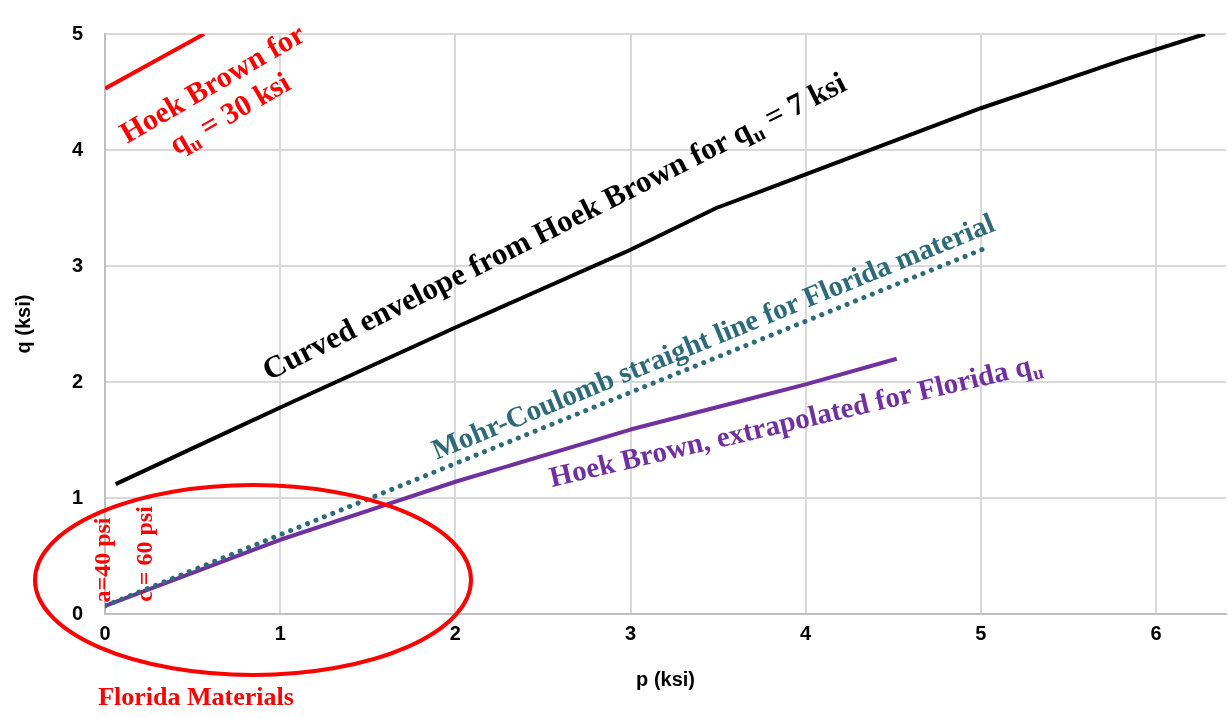  What do you see at coordinates (666, 678) in the screenshot?
I see `x-axis-title: p (ksi)` at bounding box center [666, 678].